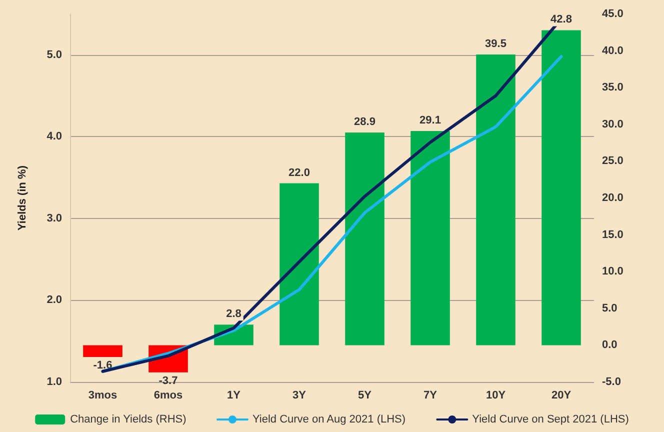 The image size is (664, 432). Describe the element at coordinates (610, 345) in the screenshot. I see `y2-tick-label: 0.0` at that location.